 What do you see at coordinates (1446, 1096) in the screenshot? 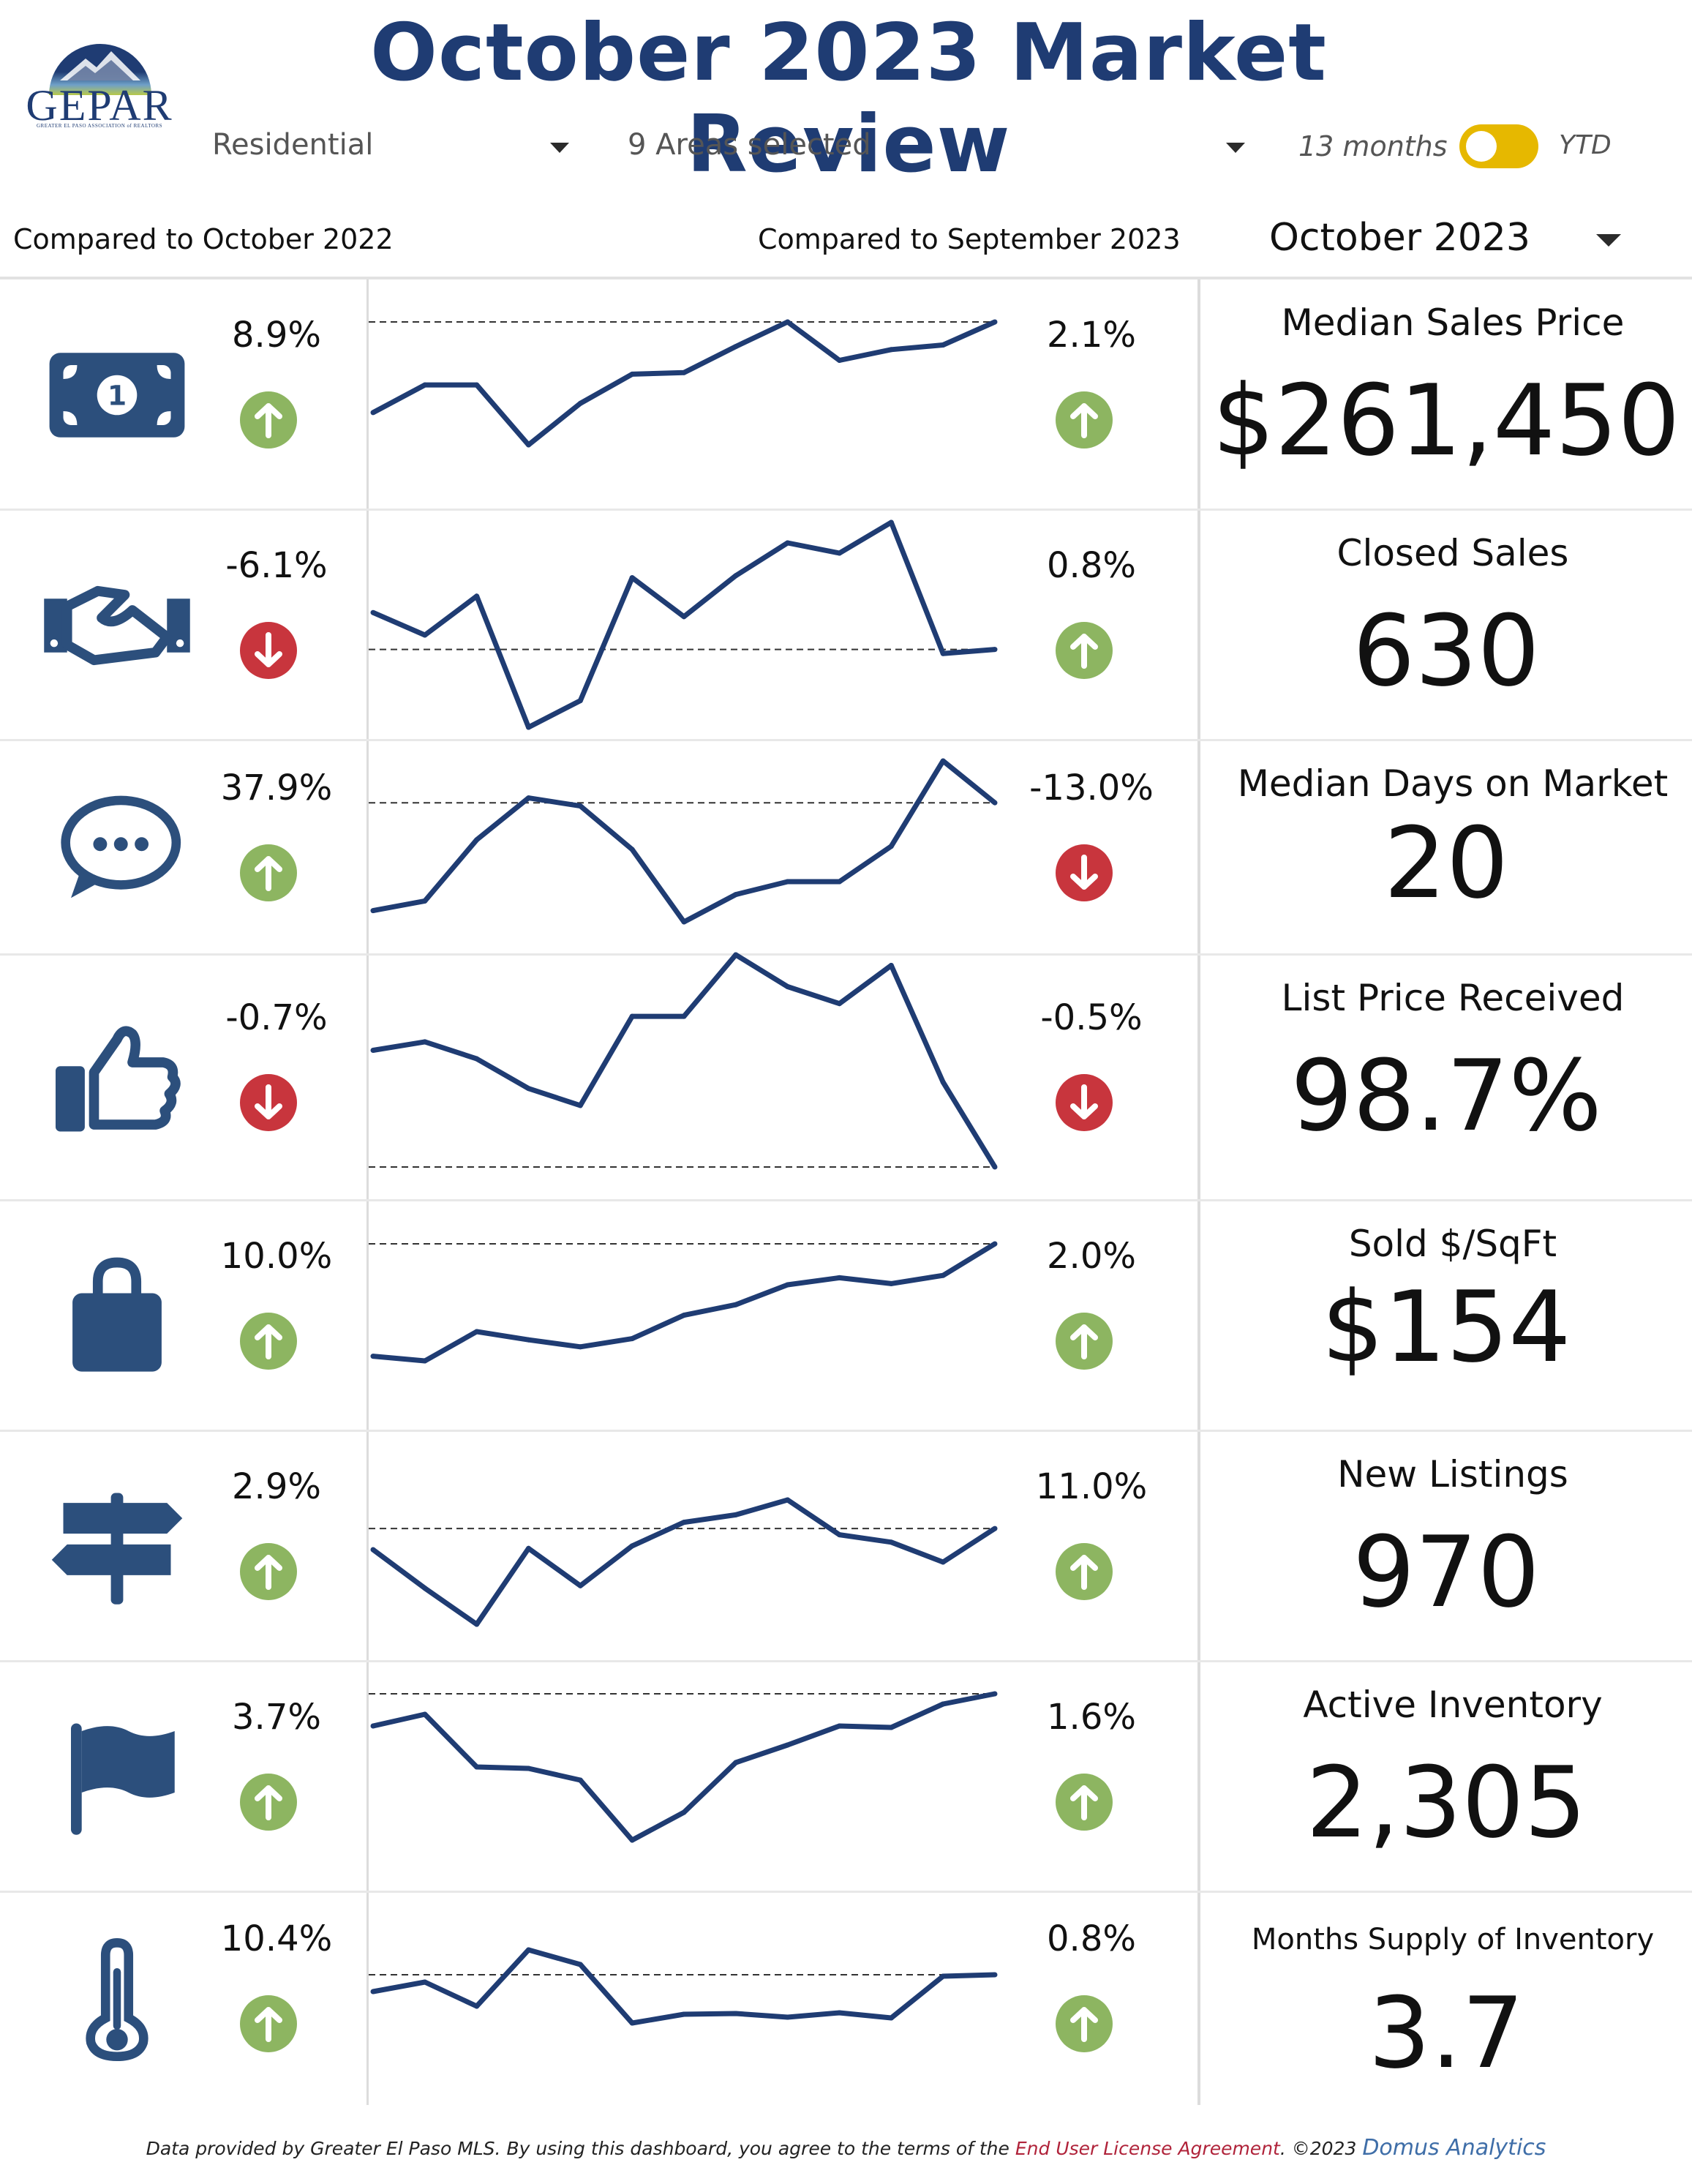
I see `metric-value: 98.7%` at bounding box center [1446, 1096].